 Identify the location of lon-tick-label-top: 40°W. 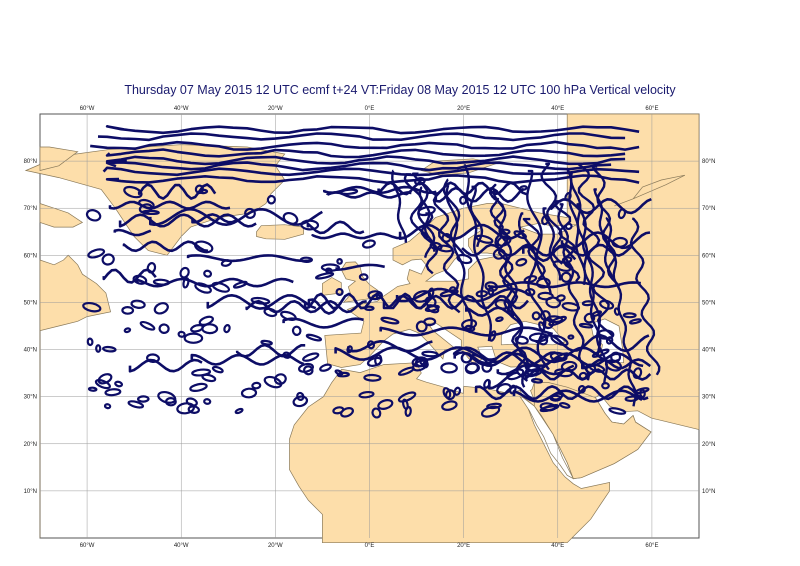
(181, 109).